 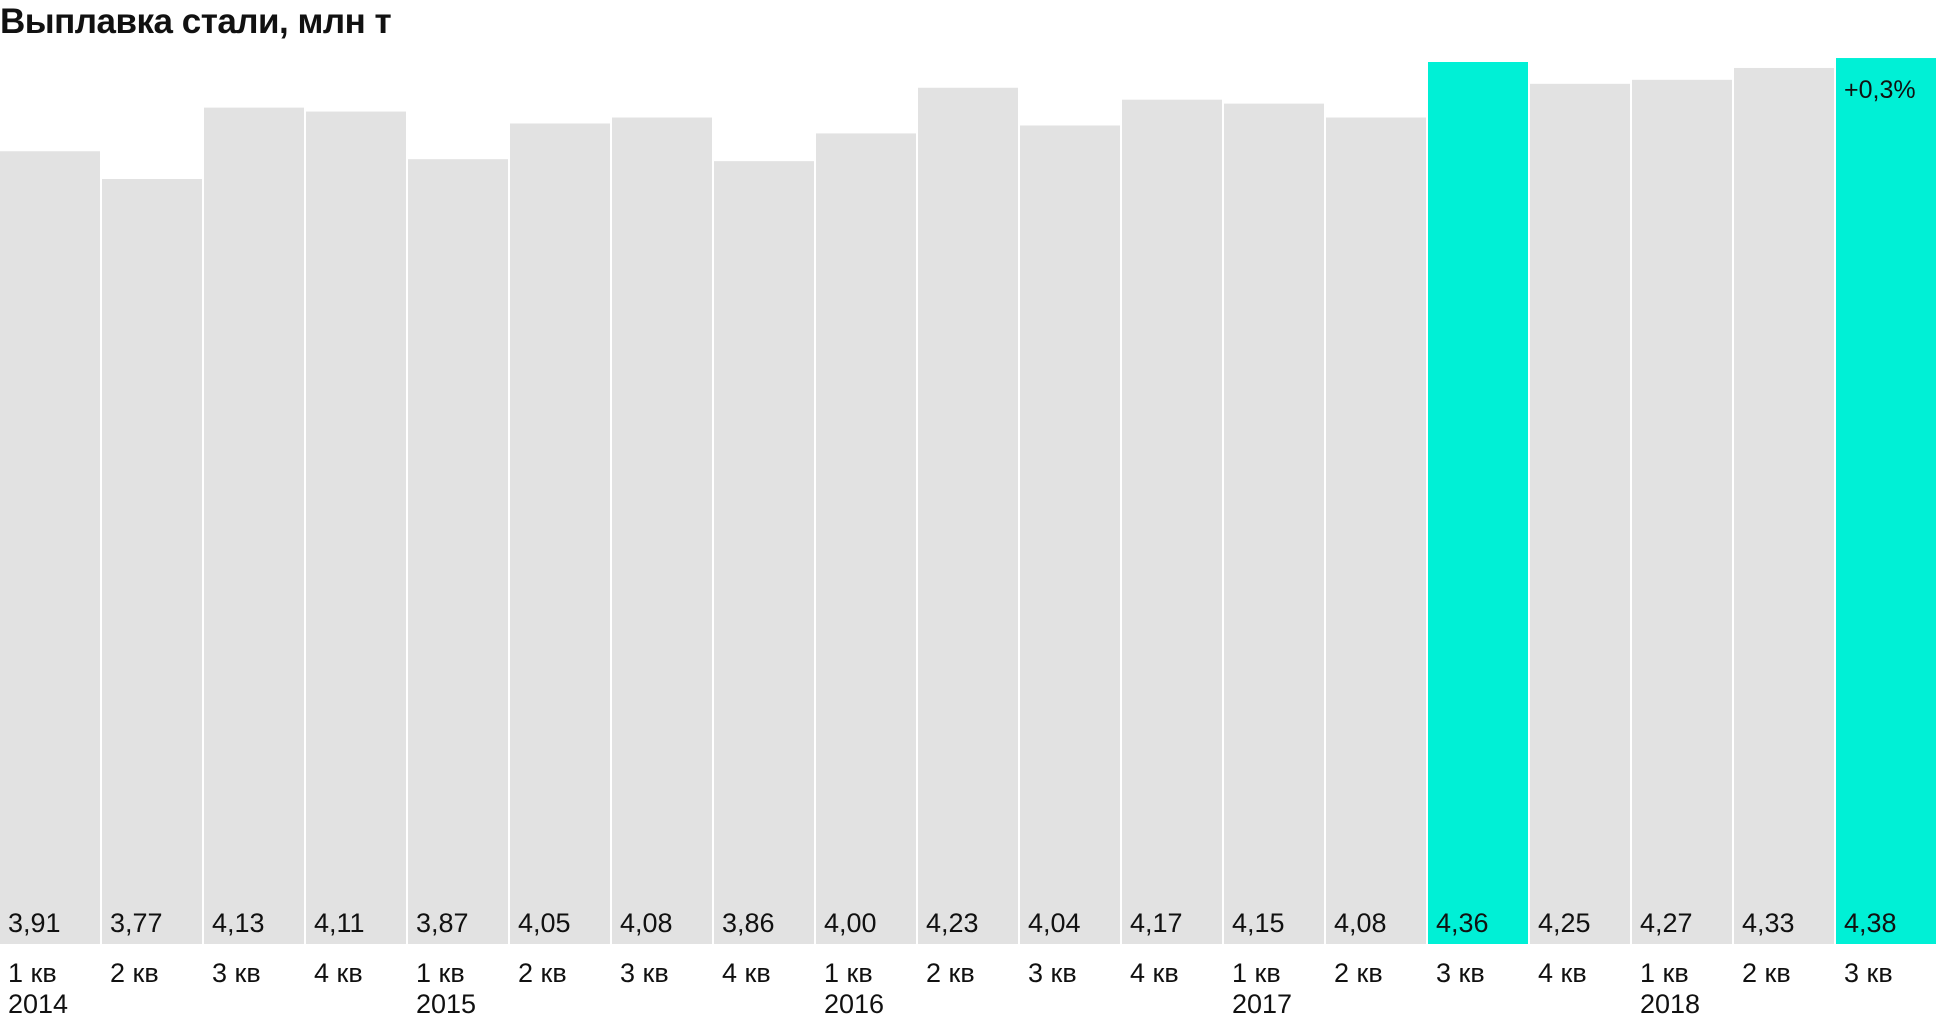 What do you see at coordinates (446, 1002) in the screenshot?
I see `year-label-2015: 2015` at bounding box center [446, 1002].